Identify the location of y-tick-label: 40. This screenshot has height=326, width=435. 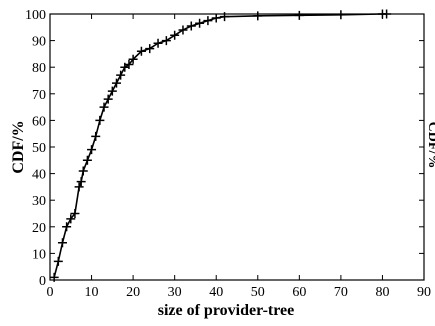
(39, 175).